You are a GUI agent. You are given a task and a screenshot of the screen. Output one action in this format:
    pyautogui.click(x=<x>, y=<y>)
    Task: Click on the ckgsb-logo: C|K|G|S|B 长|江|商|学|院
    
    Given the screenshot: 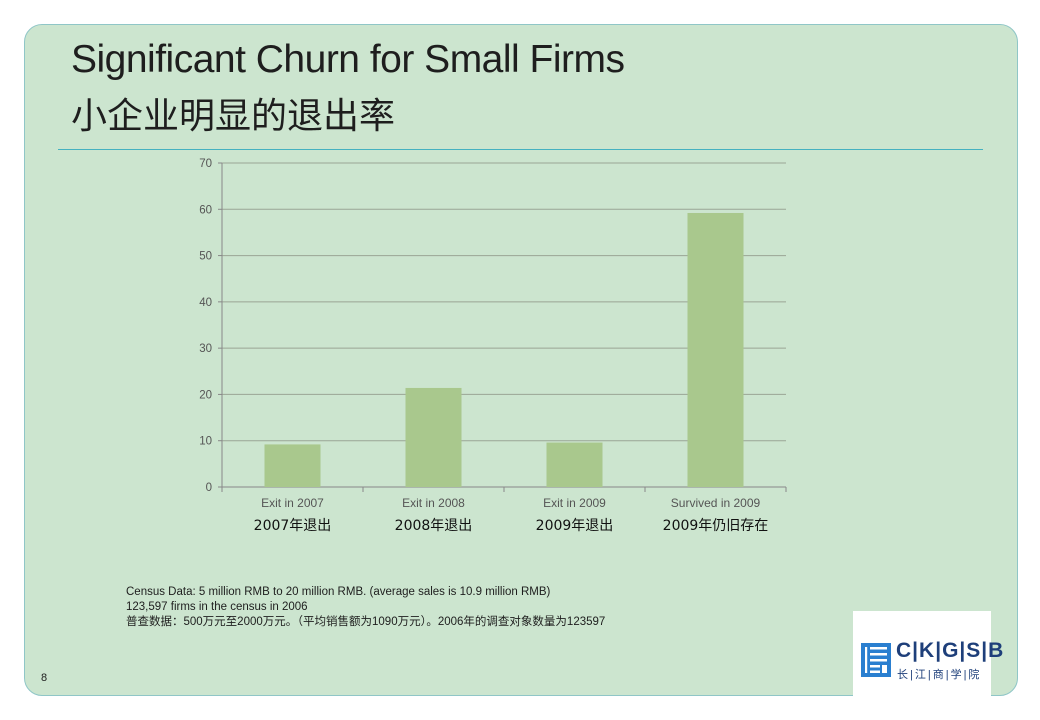 What is the action you would take?
    pyautogui.click(x=928, y=660)
    